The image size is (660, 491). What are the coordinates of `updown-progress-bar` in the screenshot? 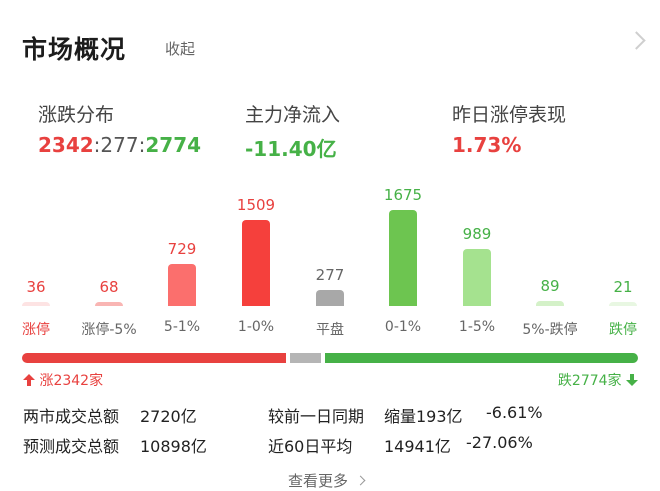 It's located at (330, 359).